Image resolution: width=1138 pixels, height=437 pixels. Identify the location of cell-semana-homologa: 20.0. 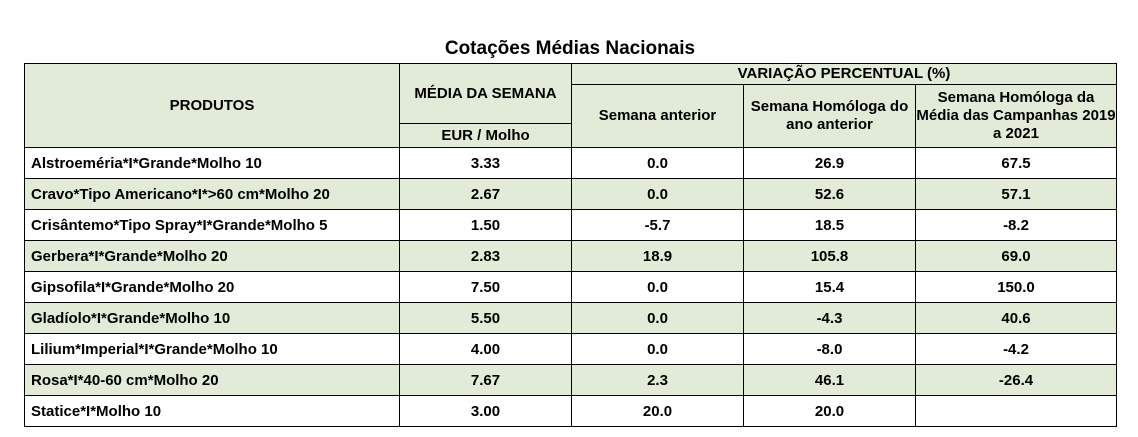
(829, 411).